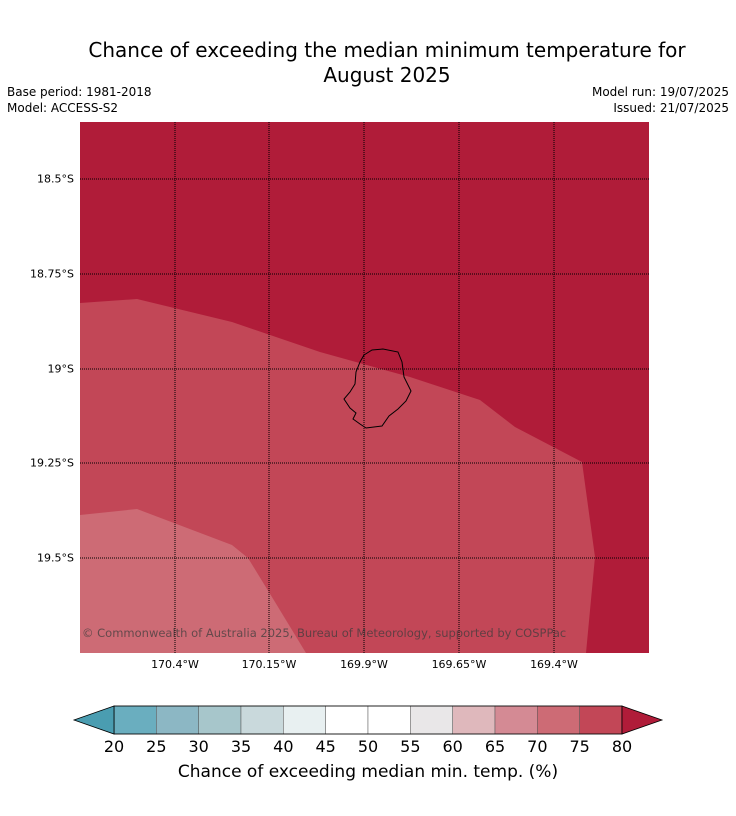 This screenshot has width=736, height=816. I want to click on colorbar-tick-label: 60, so click(452, 746).